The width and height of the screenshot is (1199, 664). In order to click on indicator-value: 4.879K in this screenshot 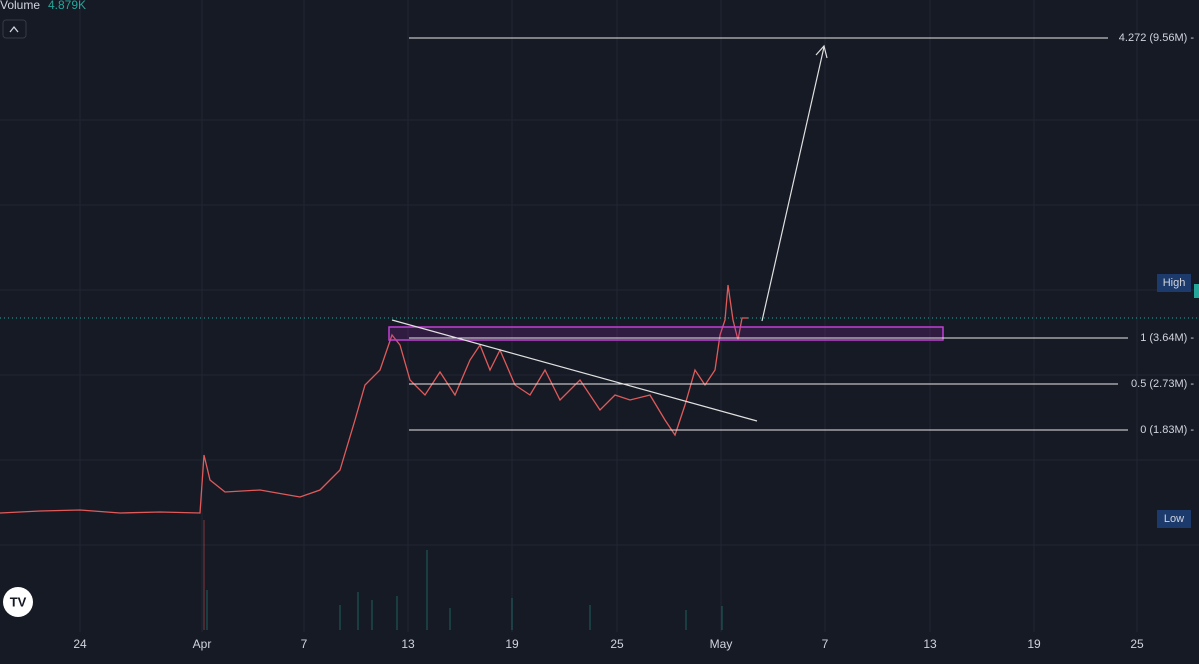, I will do `click(67, 6)`.